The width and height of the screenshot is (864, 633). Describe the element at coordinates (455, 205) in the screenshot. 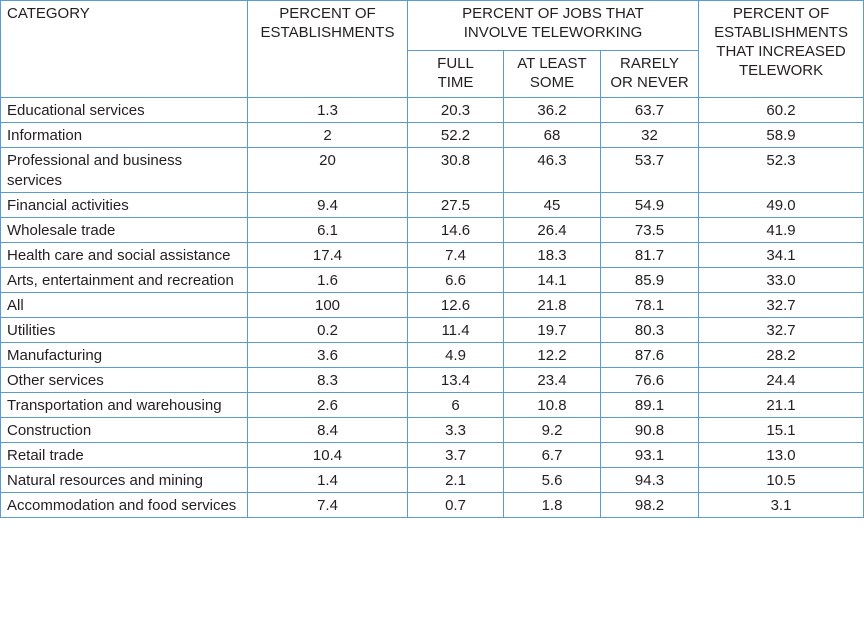

I see `value-cell: 27.5` at that location.